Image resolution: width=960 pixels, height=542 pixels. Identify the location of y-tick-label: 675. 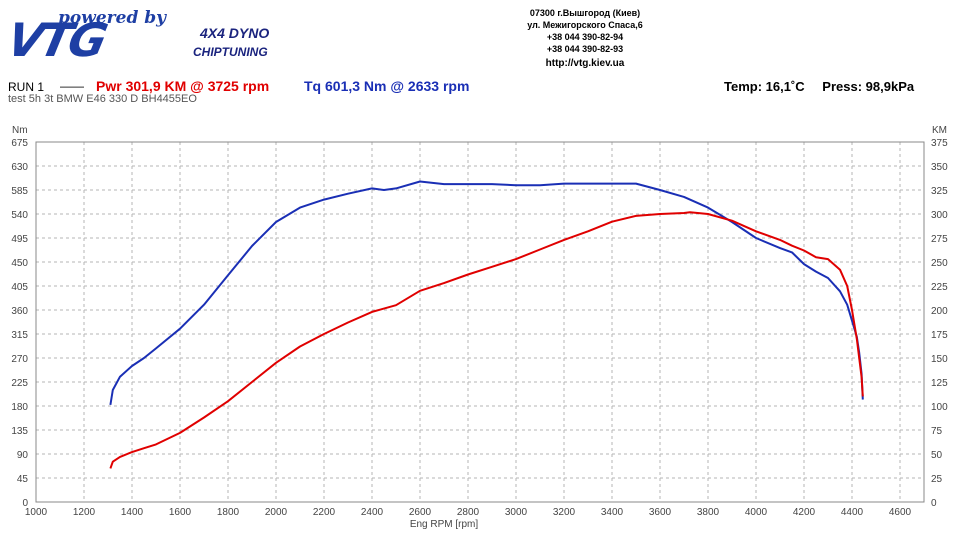
(19, 143).